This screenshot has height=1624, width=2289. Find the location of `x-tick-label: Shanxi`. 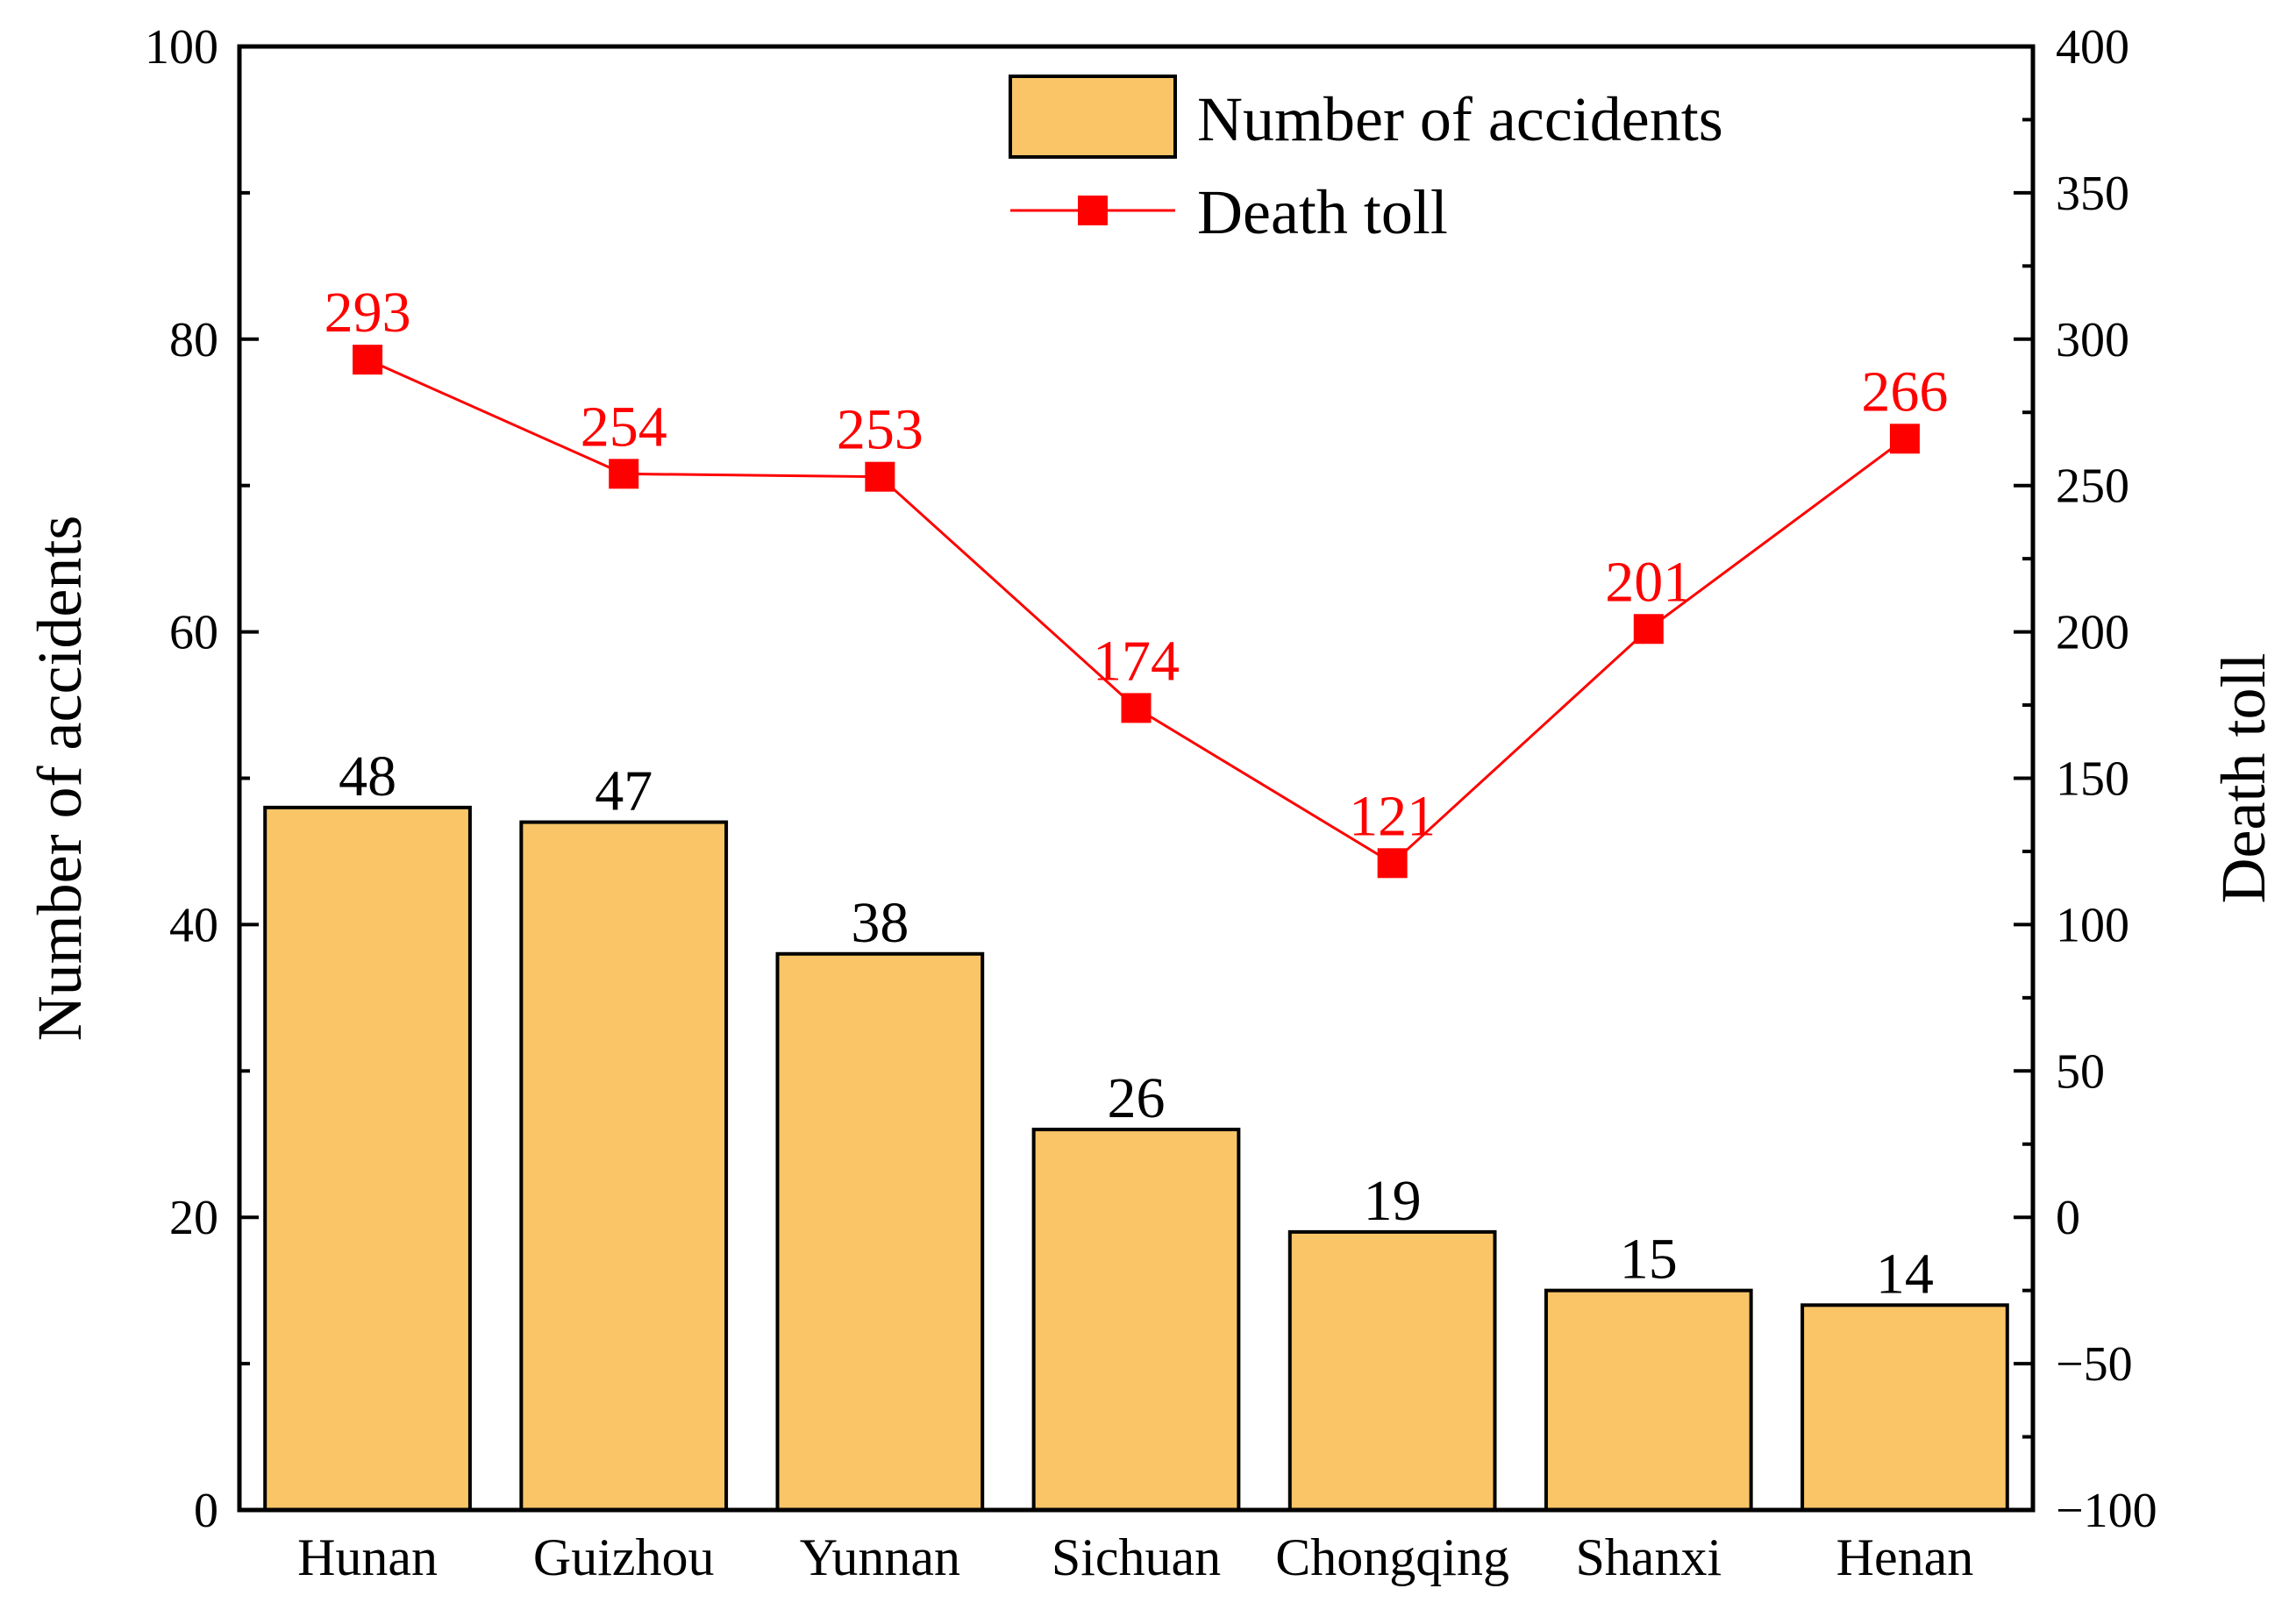

x-tick-label: Shanxi is located at coordinates (1649, 1557).